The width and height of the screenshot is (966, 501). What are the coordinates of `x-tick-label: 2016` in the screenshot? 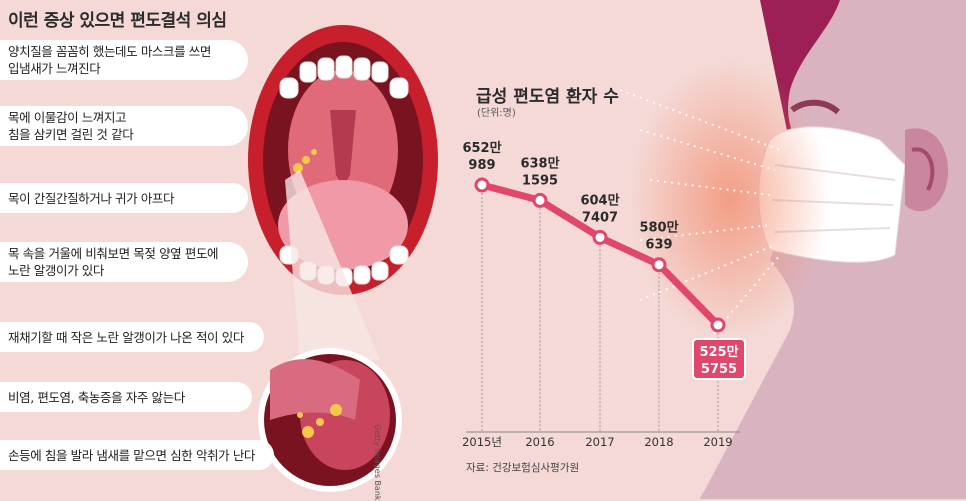 It's located at (539, 442).